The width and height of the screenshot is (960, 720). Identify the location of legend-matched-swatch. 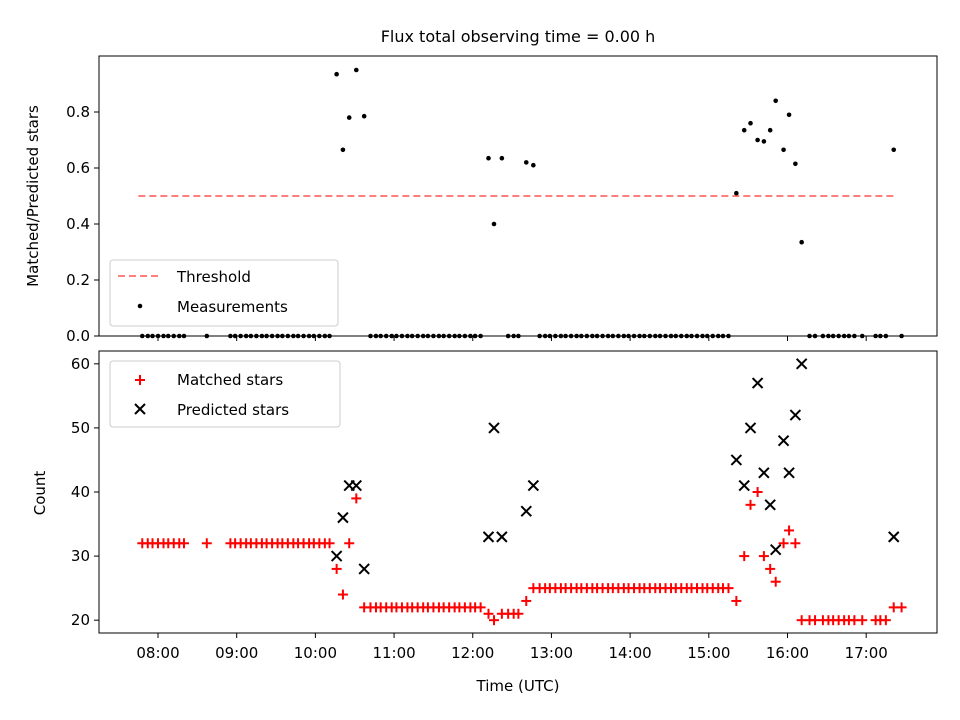
(140, 380).